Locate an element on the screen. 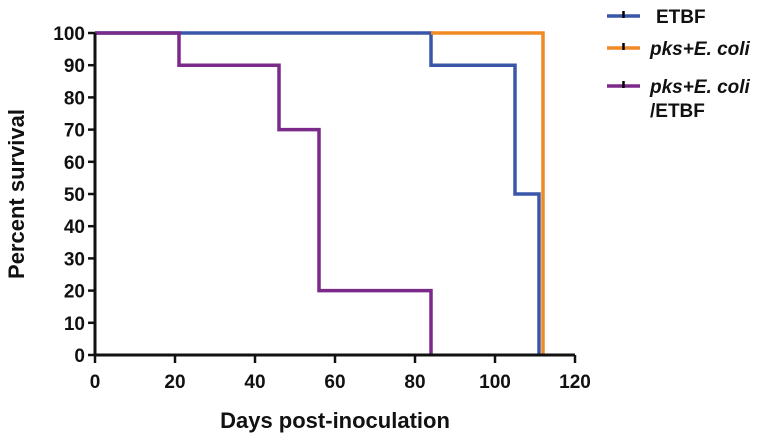  x-tick-label: 100 is located at coordinates (495, 382).